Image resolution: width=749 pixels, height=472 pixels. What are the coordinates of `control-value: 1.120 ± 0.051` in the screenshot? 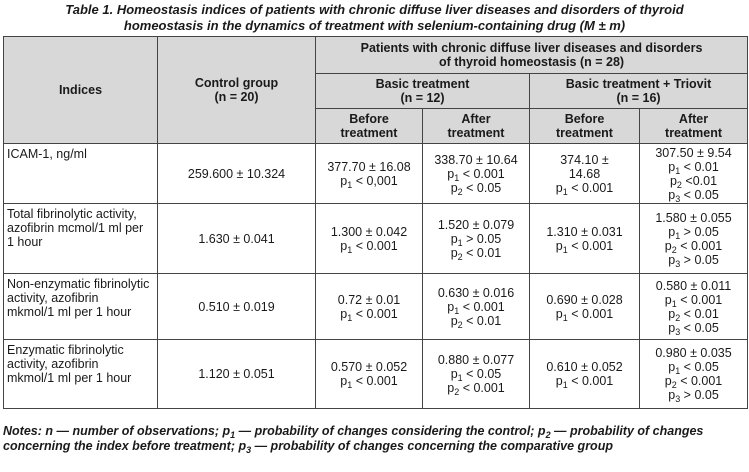 It's located at (236, 374).